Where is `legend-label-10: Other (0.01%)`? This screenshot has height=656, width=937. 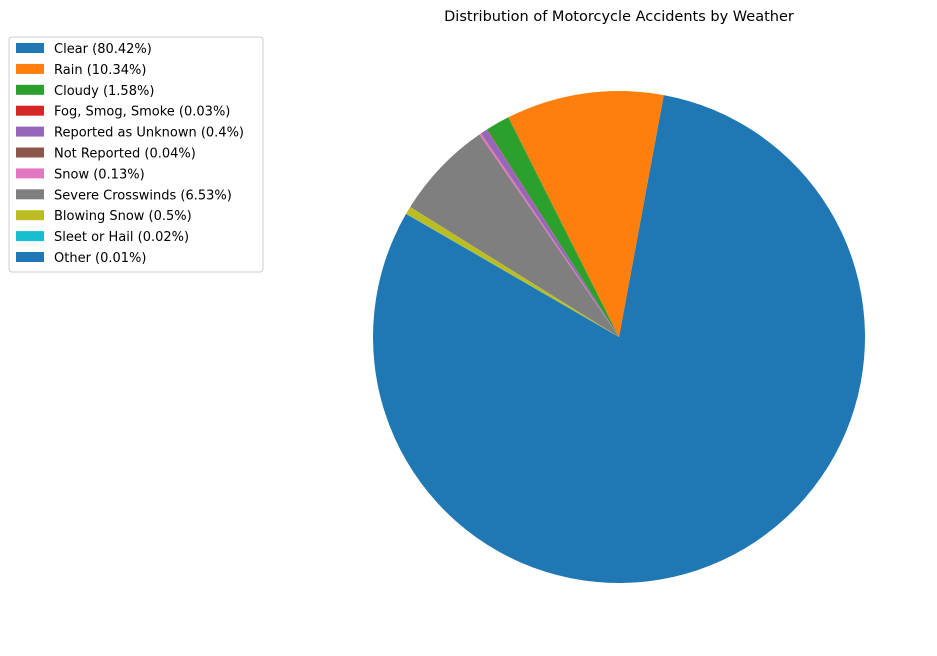
legend-label-10: Other (0.01%) is located at coordinates (100, 258).